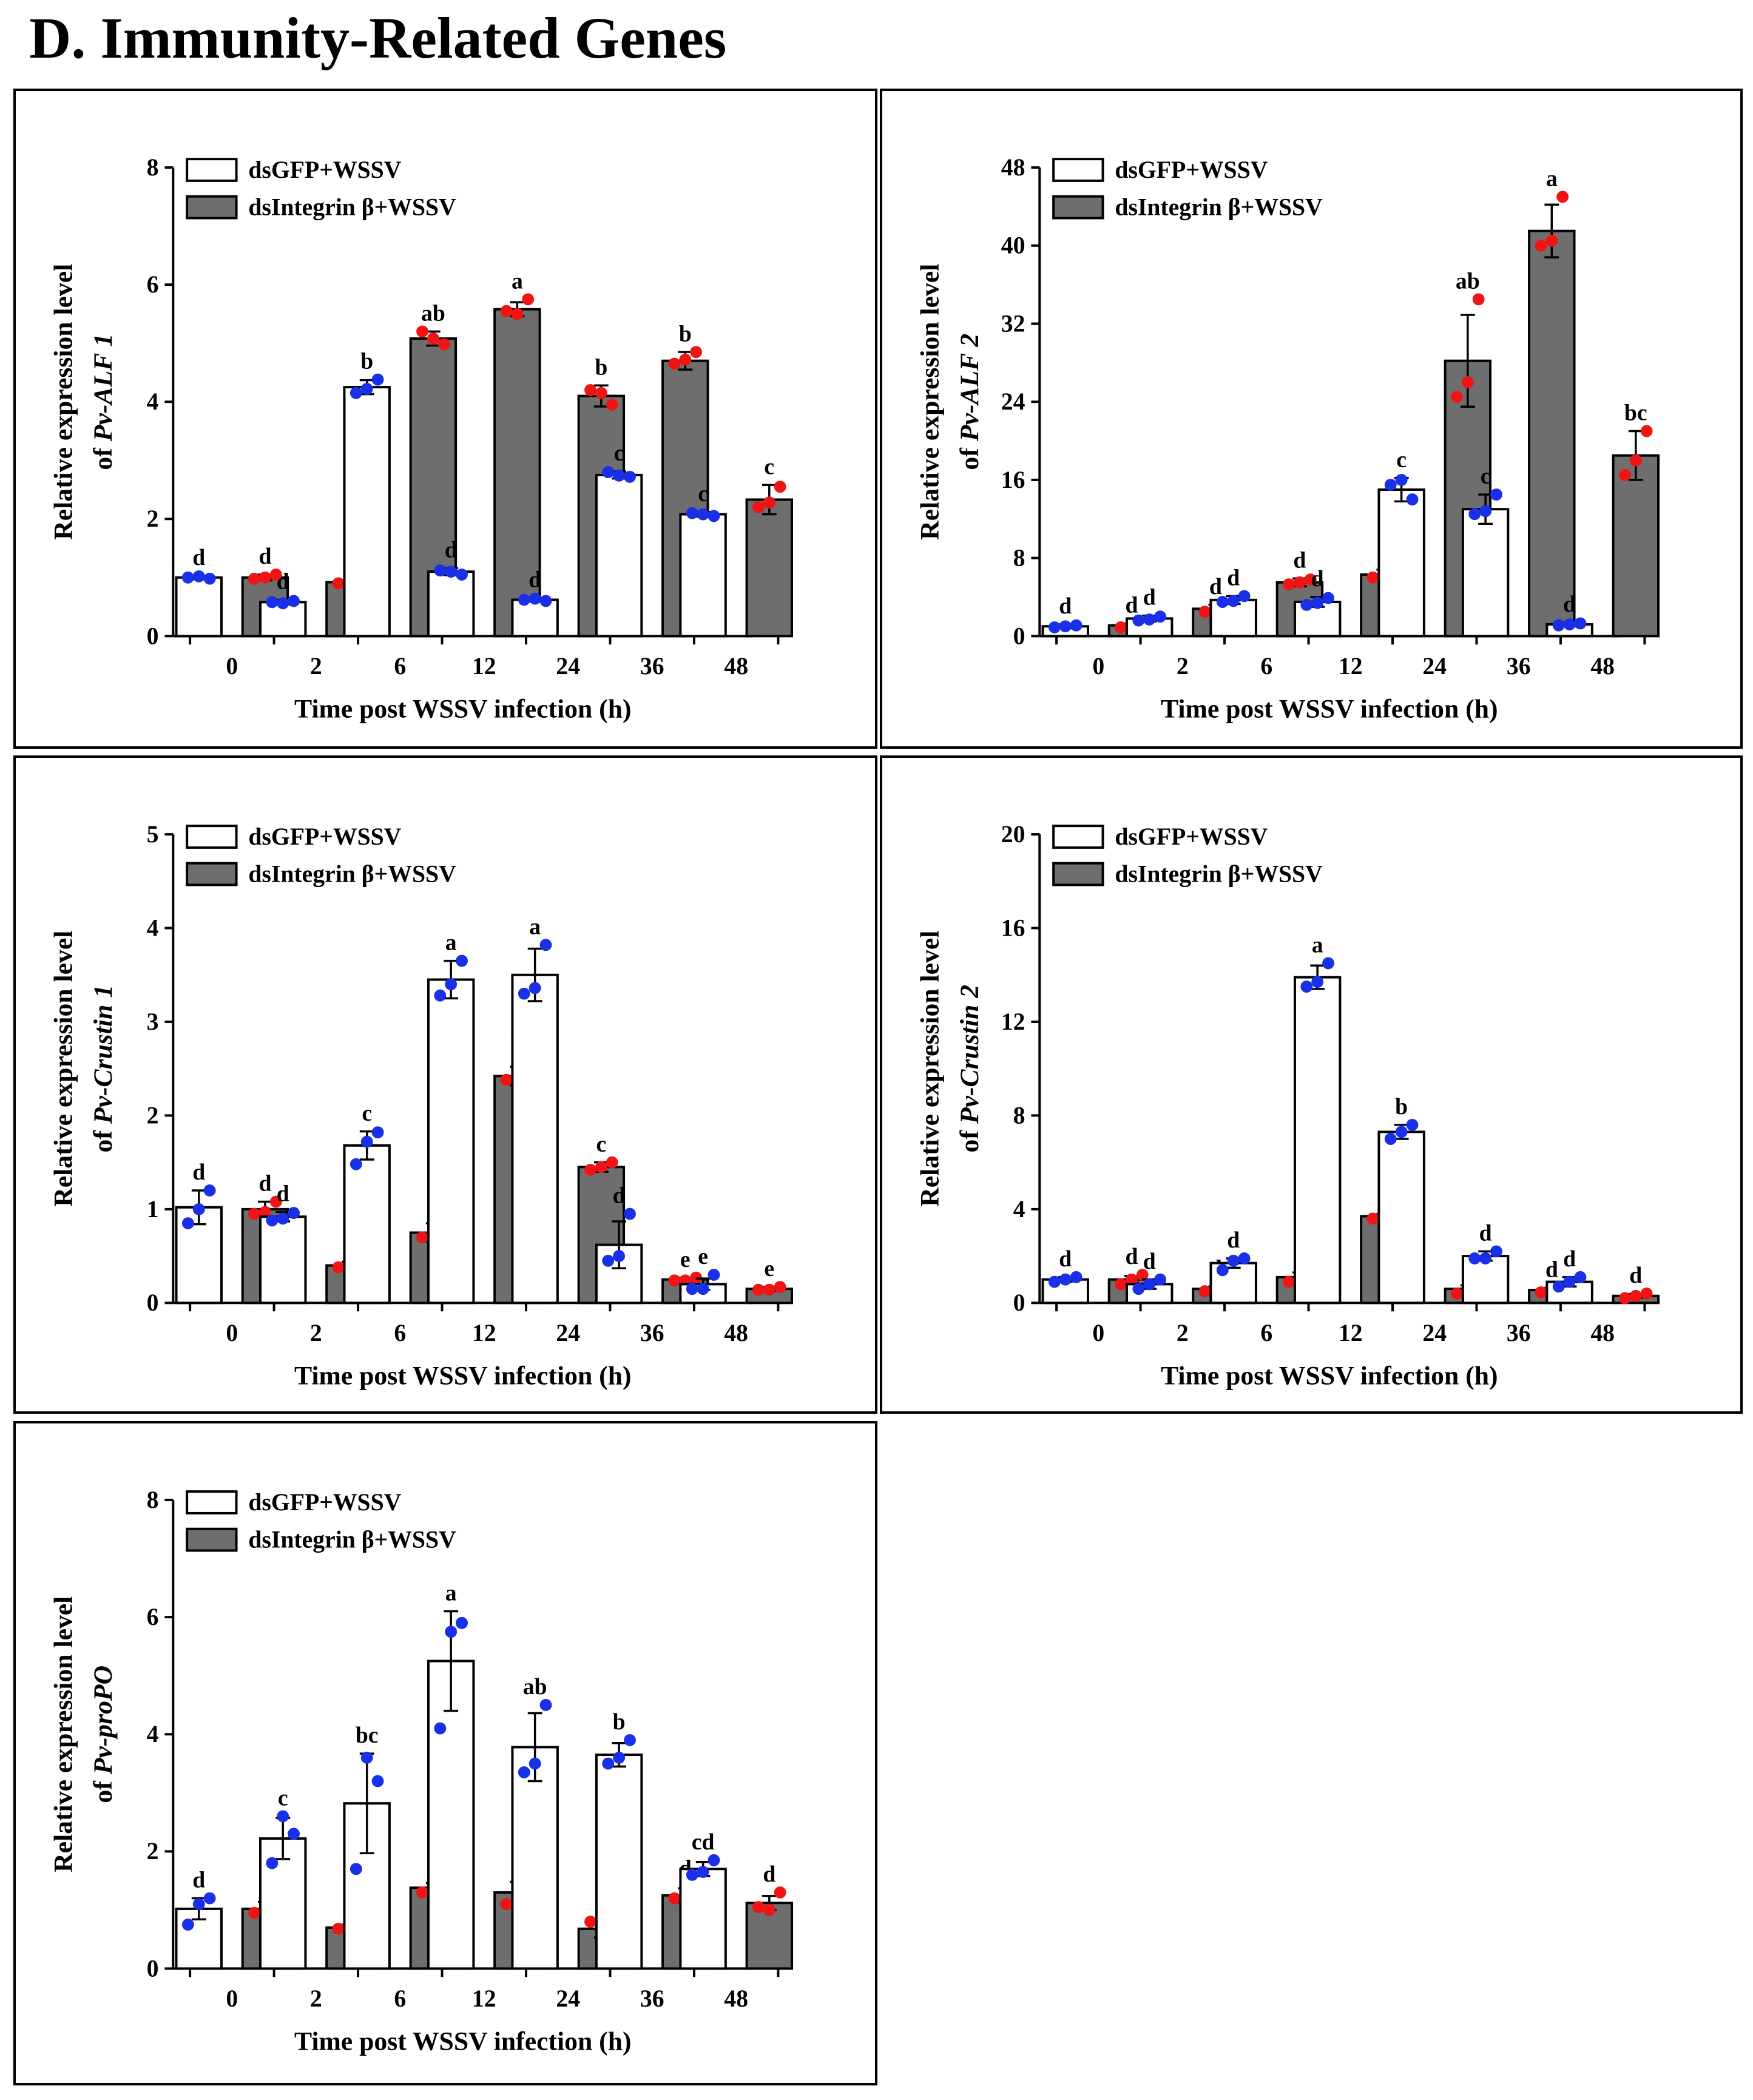 Image resolution: width=1753 pixels, height=2100 pixels. Describe the element at coordinates (1013, 323) in the screenshot. I see `y-tick-label: 32` at that location.